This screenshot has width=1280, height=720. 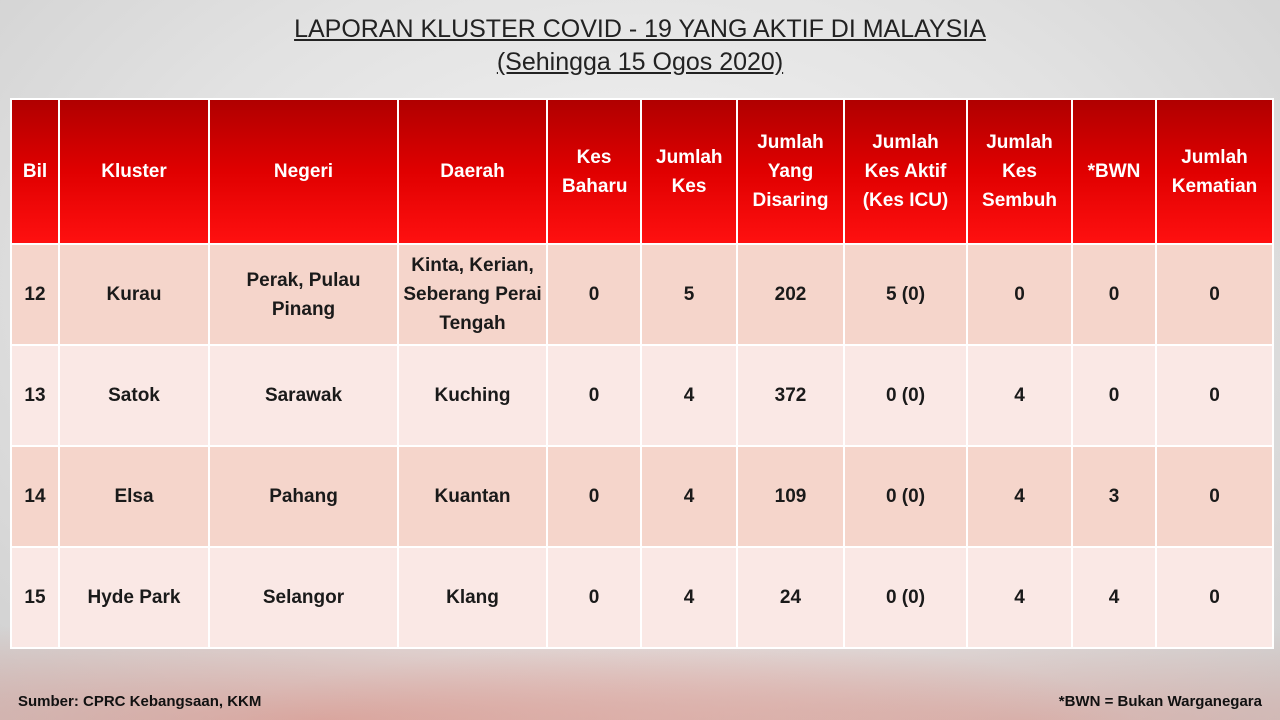 What do you see at coordinates (35, 395) in the screenshot?
I see `table-cell: 13` at bounding box center [35, 395].